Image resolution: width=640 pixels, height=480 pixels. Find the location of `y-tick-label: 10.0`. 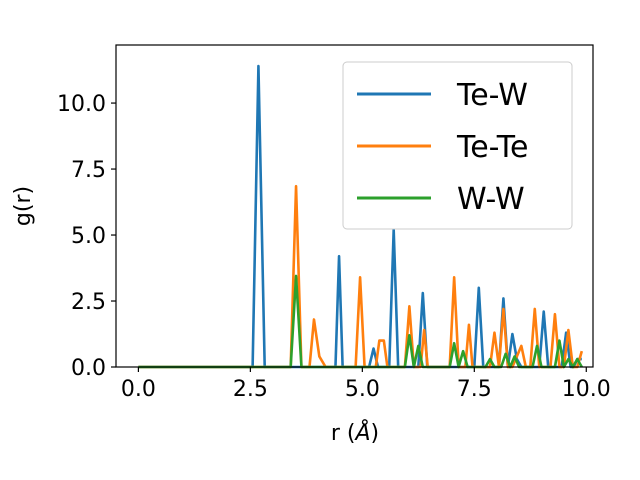

y-tick-label: 10.0 is located at coordinates (81, 104).